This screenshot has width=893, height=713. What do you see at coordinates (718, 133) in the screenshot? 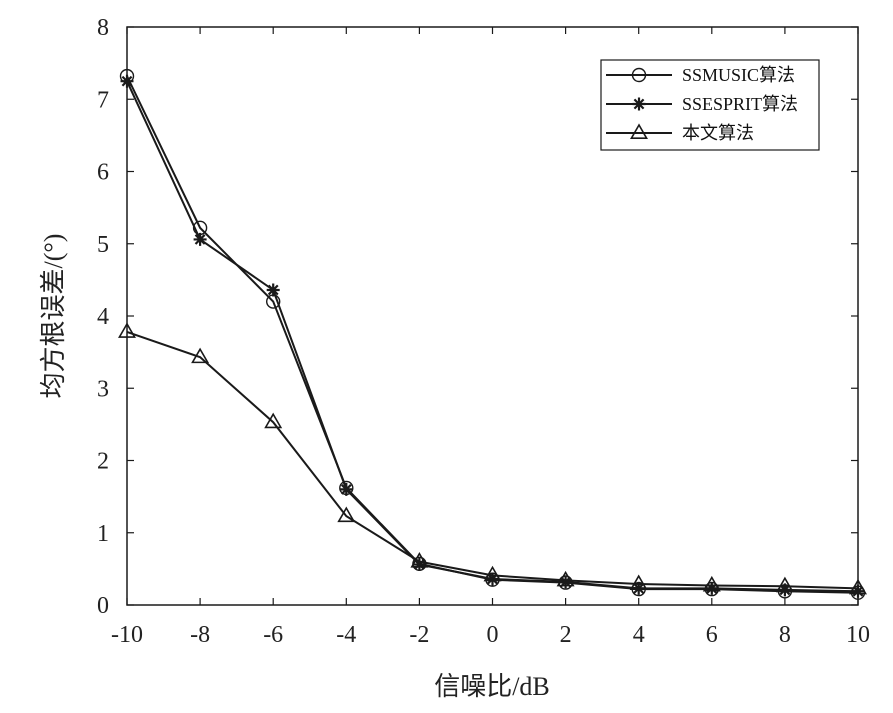
I see `legend-label: 本文算法` at bounding box center [718, 133].